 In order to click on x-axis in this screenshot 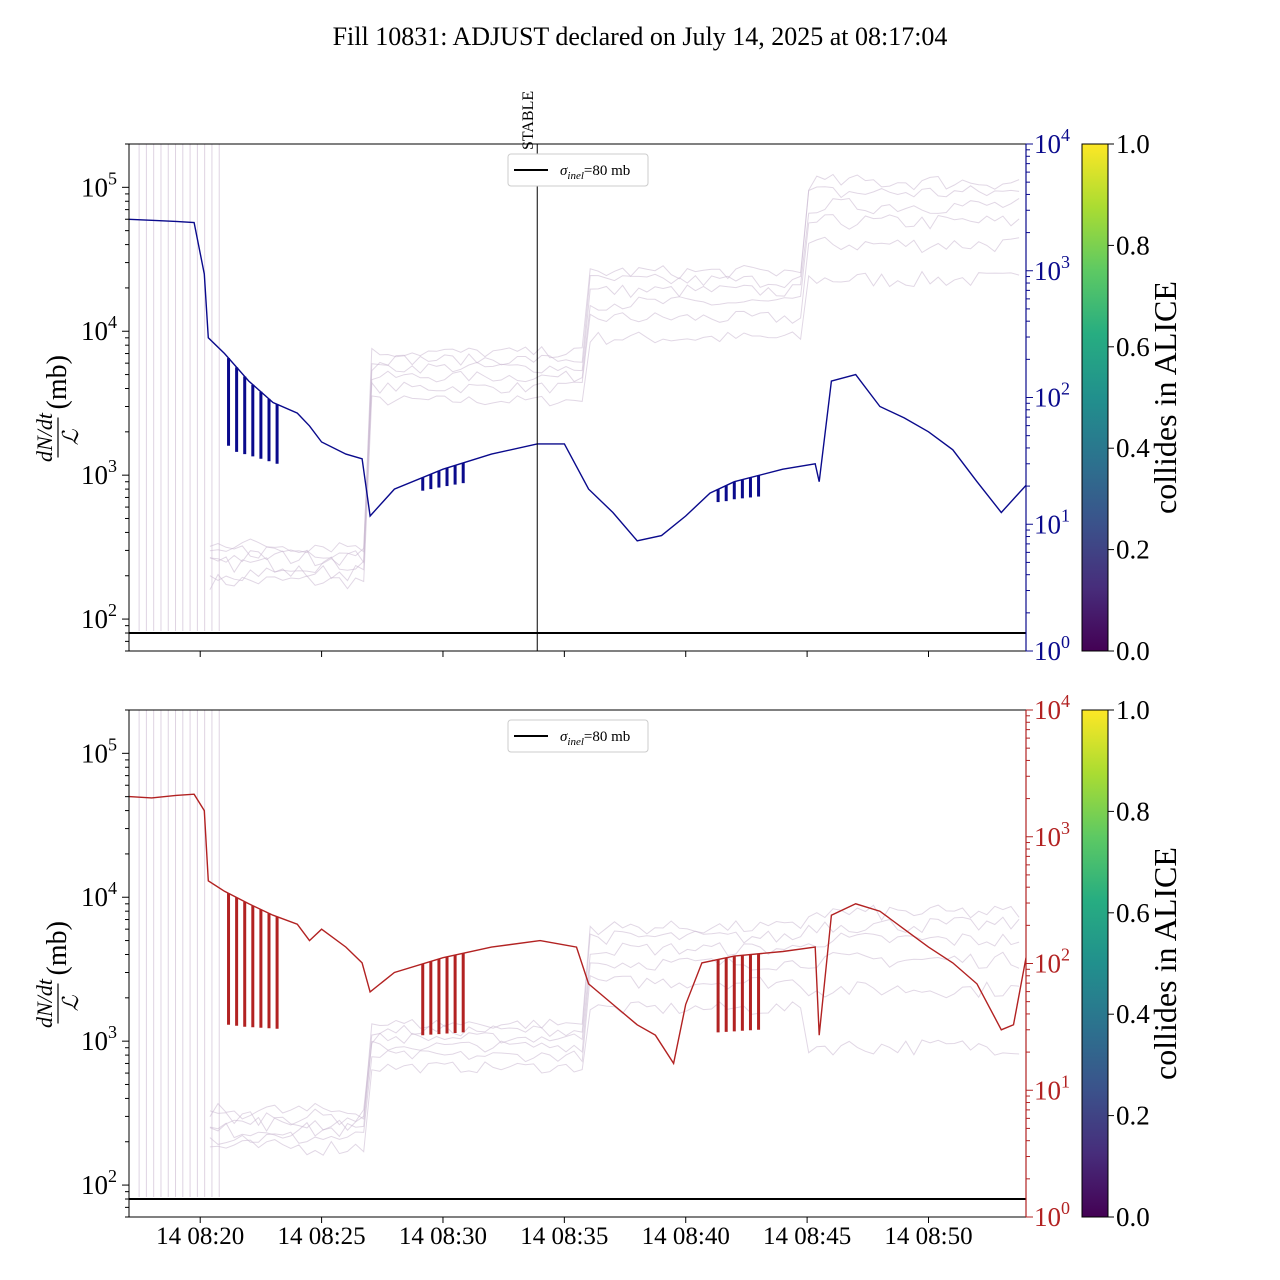, I will do `click(564, 654)`.